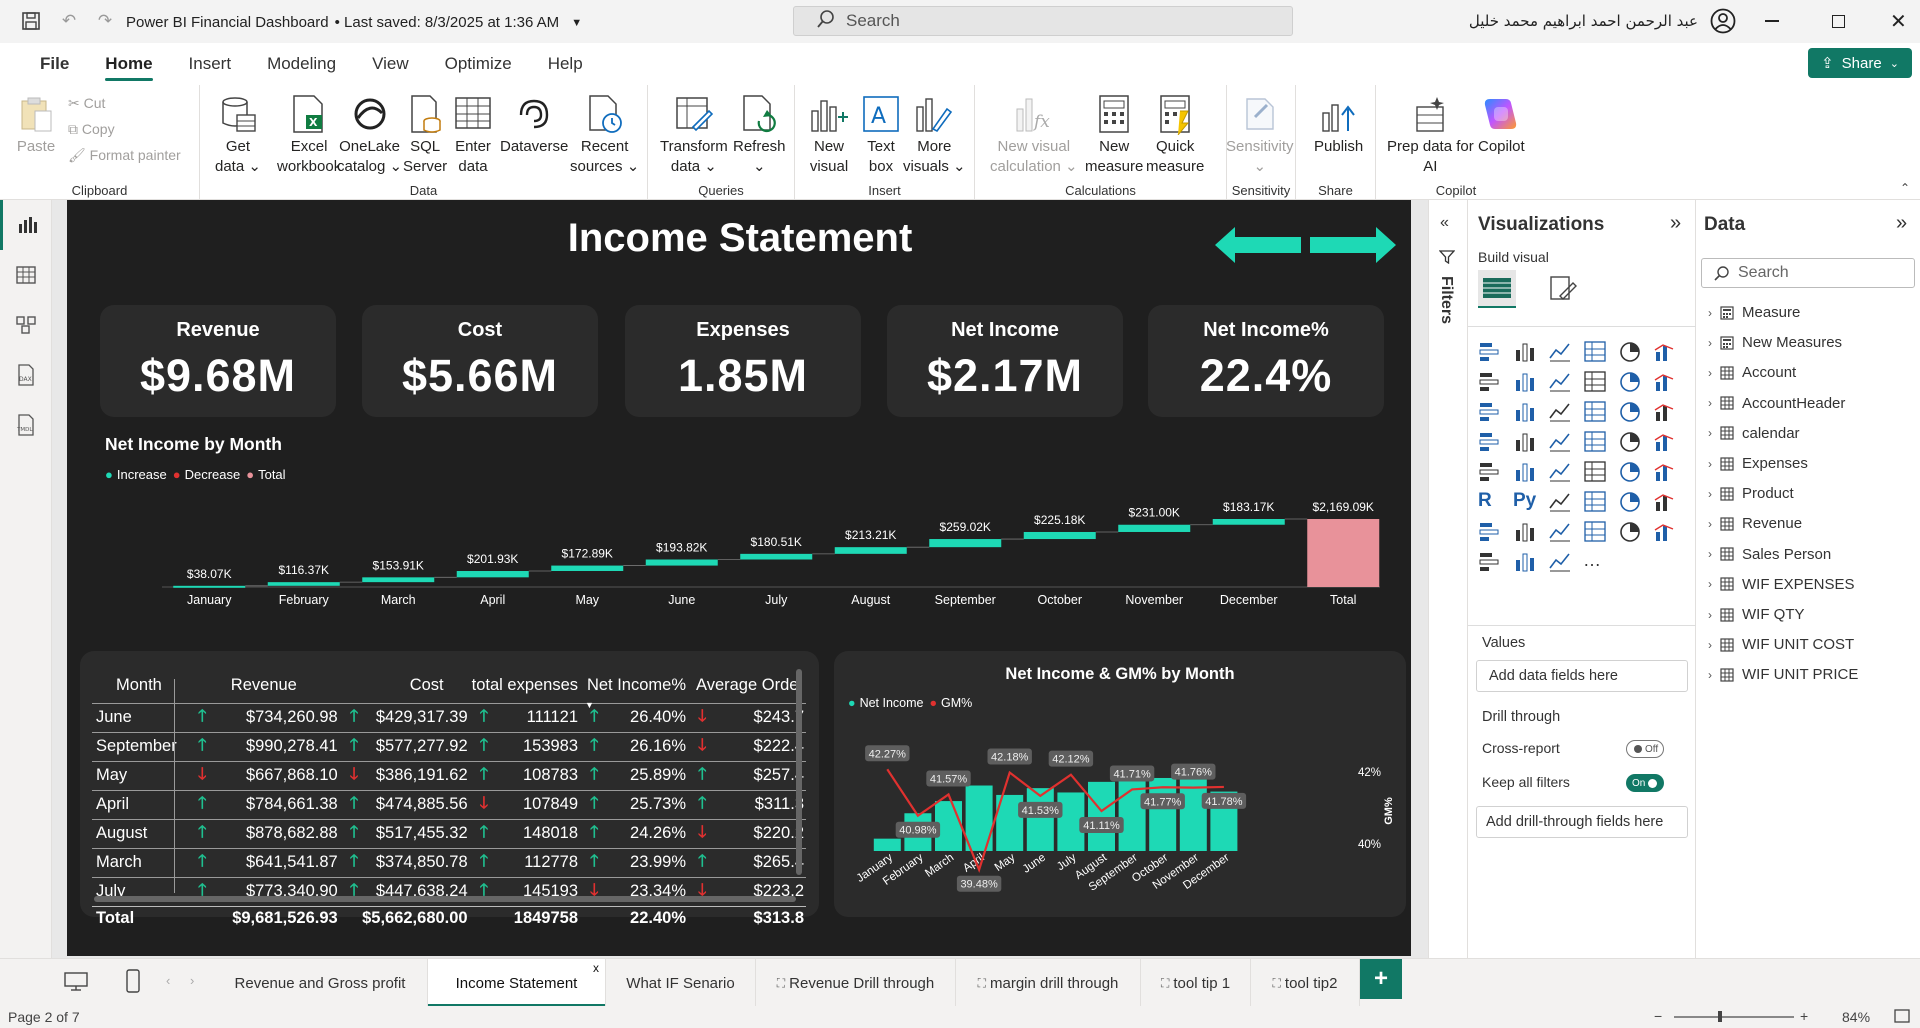 This screenshot has height=1028, width=1920. I want to click on format-painter-button: 🖌 Format painter, so click(124, 155).